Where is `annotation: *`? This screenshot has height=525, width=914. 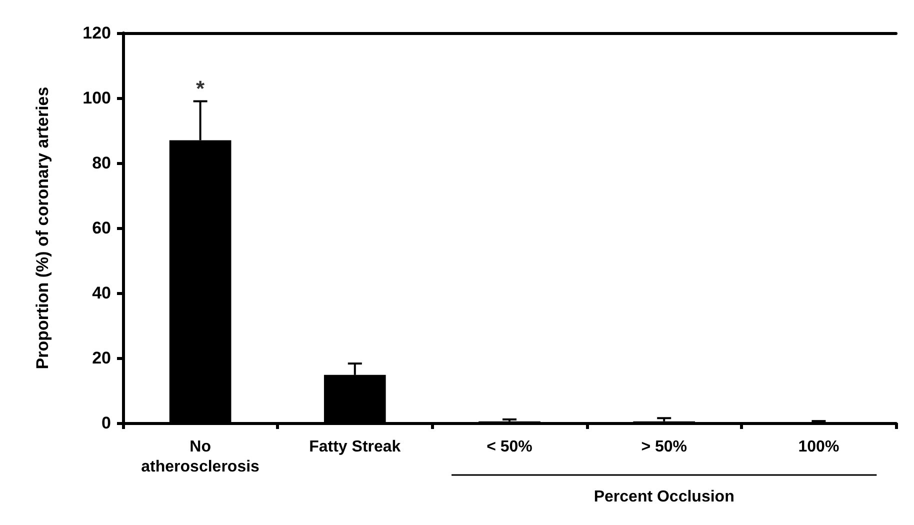 annotation: * is located at coordinates (201, 88).